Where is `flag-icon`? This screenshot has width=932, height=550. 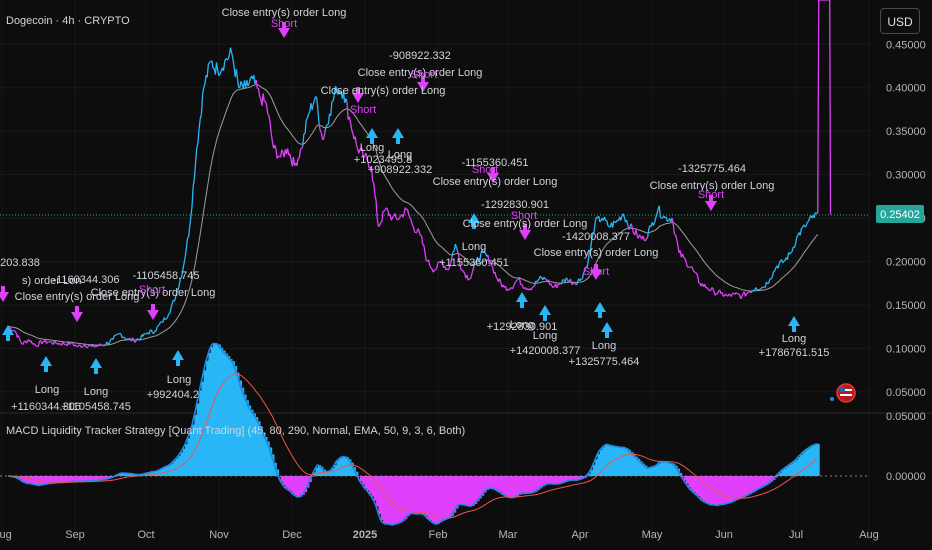
flag-icon is located at coordinates (843, 393).